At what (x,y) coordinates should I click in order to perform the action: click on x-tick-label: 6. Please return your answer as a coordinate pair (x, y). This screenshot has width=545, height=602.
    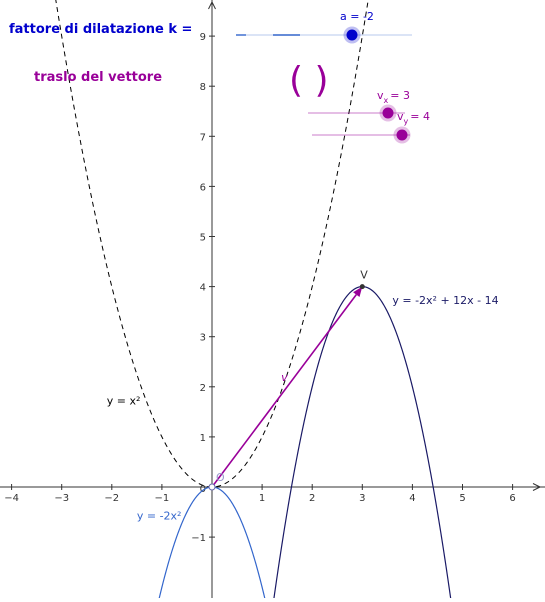
    Looking at the image, I should click on (512, 498).